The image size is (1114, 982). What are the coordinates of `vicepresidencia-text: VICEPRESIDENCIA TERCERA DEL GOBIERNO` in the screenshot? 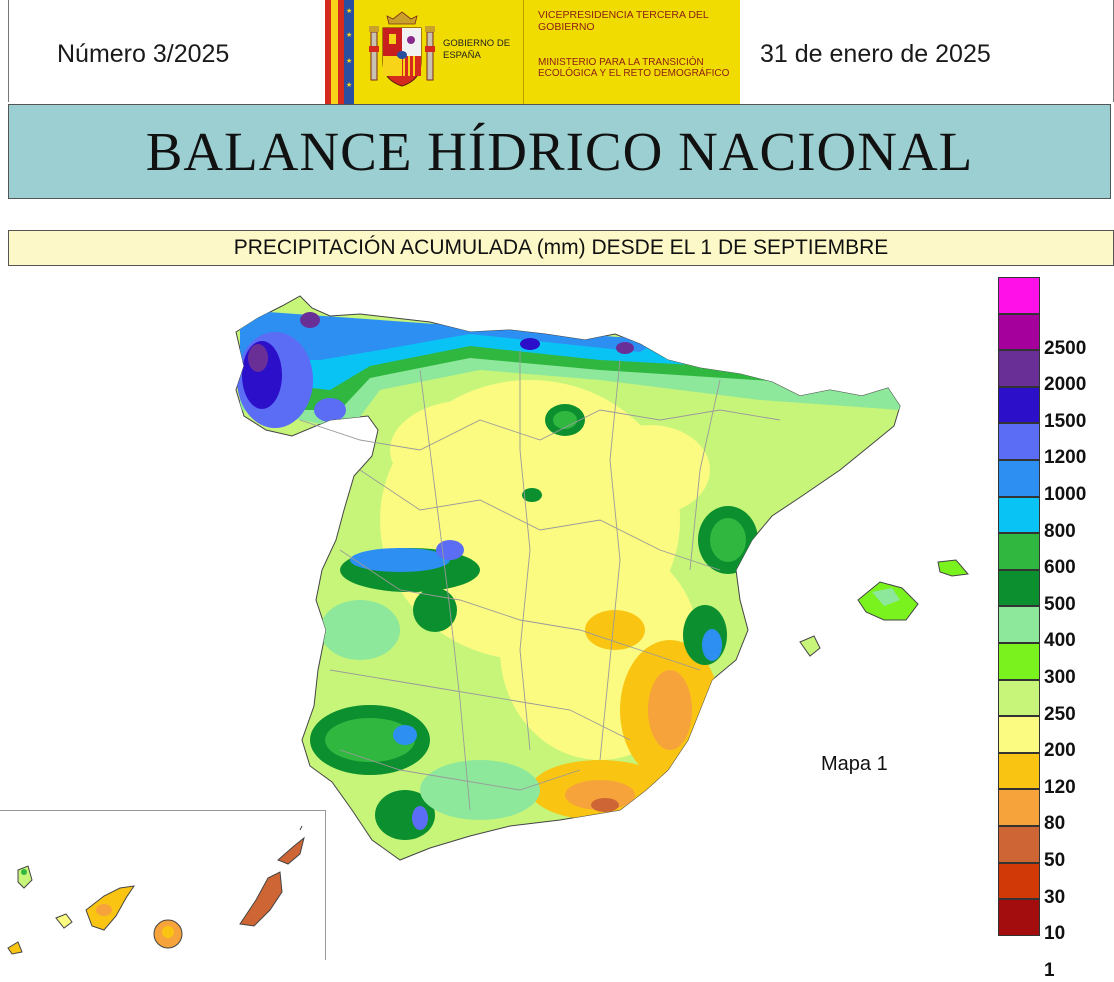 It's located at (623, 21).